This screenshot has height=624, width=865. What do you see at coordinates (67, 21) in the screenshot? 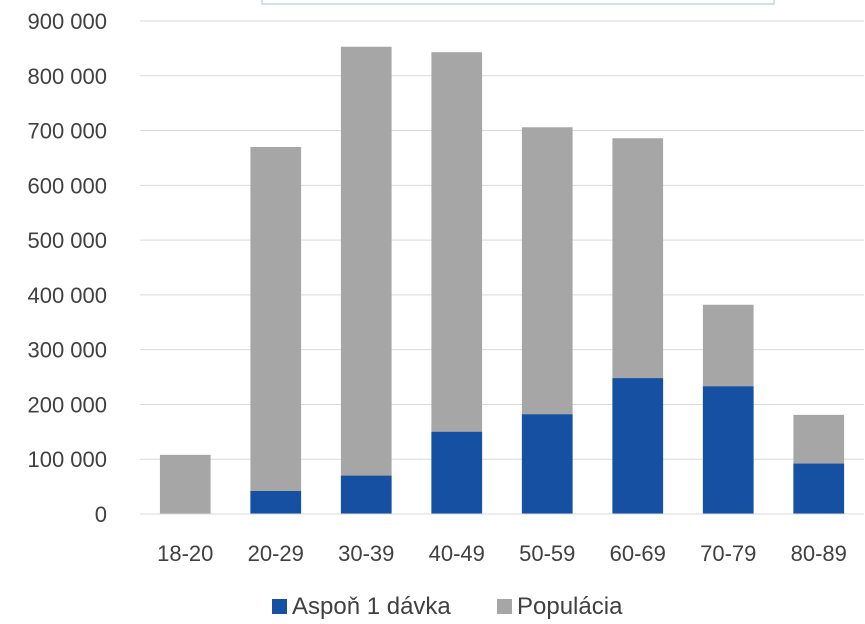
I see `y-tick-label: 900 000` at bounding box center [67, 21].